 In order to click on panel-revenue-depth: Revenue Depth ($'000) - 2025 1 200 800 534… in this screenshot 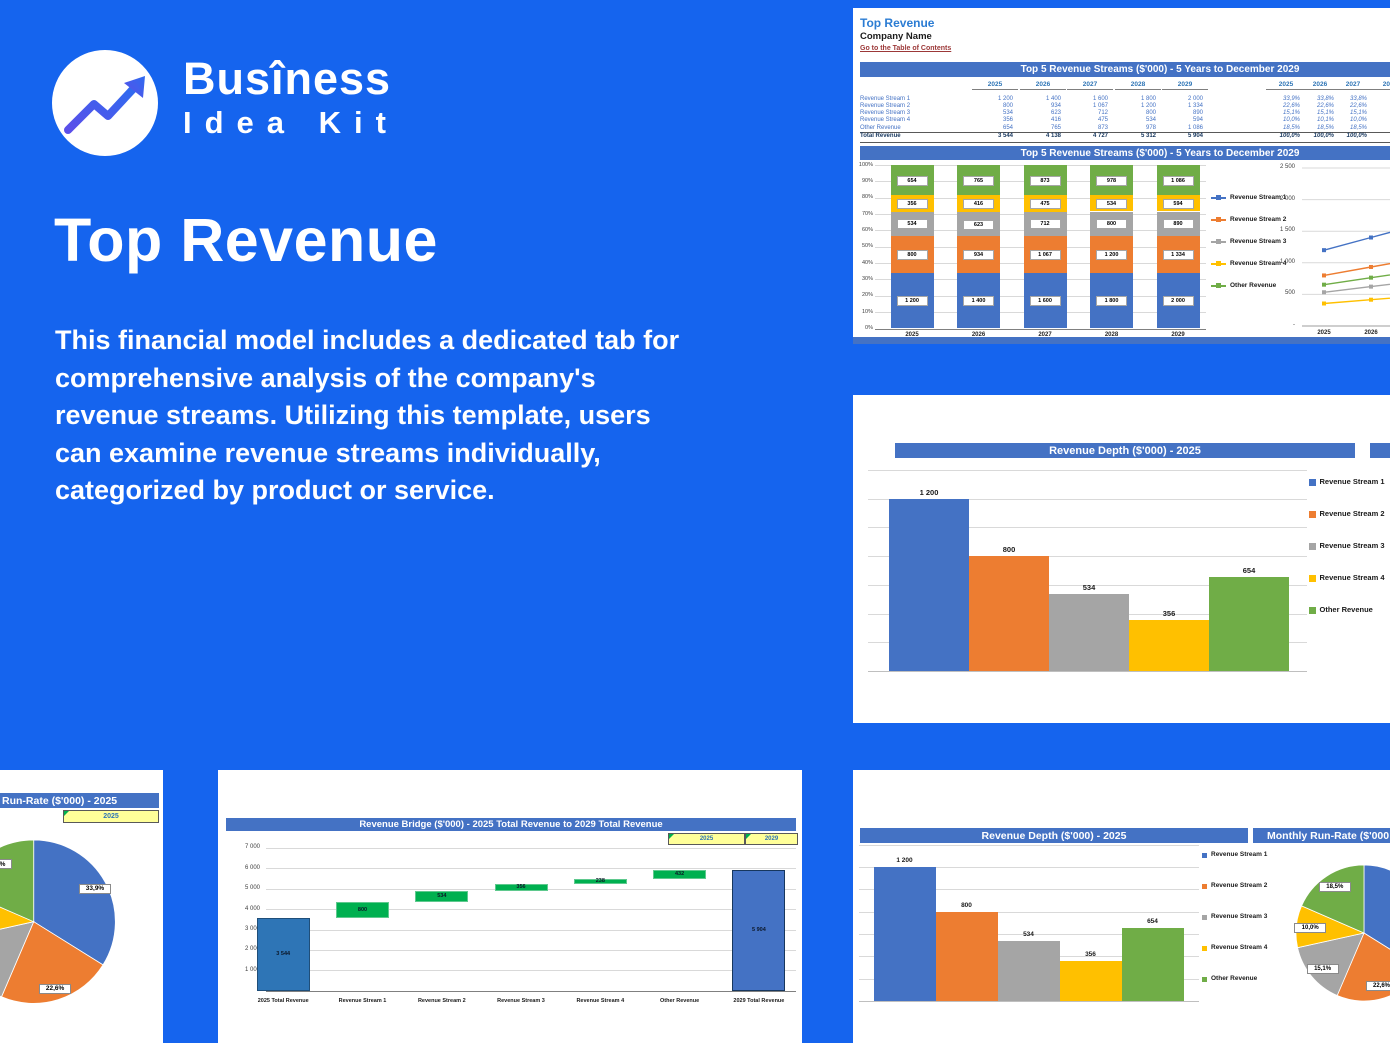, I will do `click(1121, 559)`.